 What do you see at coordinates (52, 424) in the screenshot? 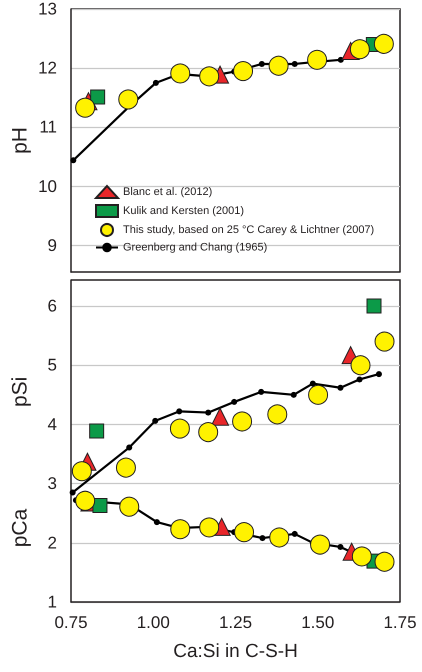
I see `y-tick-label: 4` at bounding box center [52, 424].